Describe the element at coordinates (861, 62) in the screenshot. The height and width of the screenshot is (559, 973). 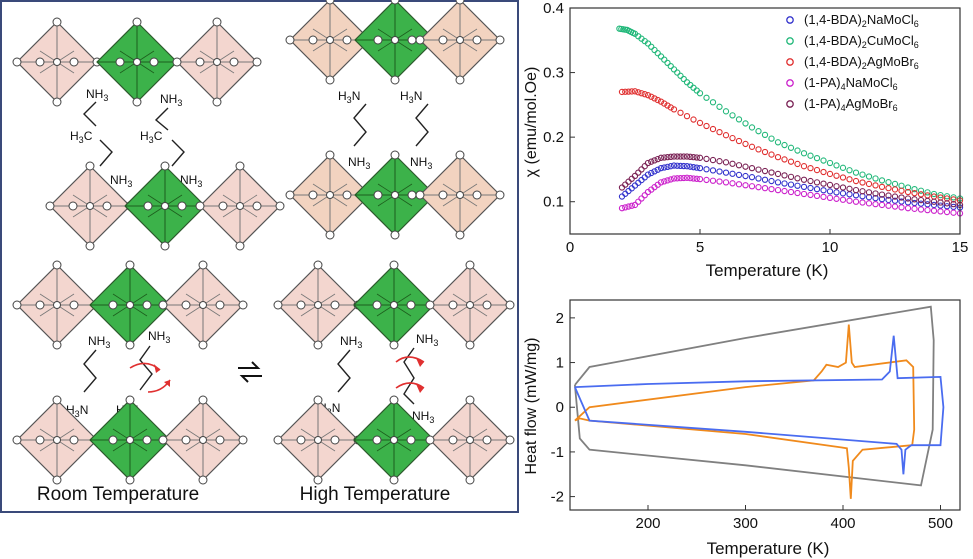
I see `chi-legend-label: (1,4-BDA)2AgMoBr6` at that location.